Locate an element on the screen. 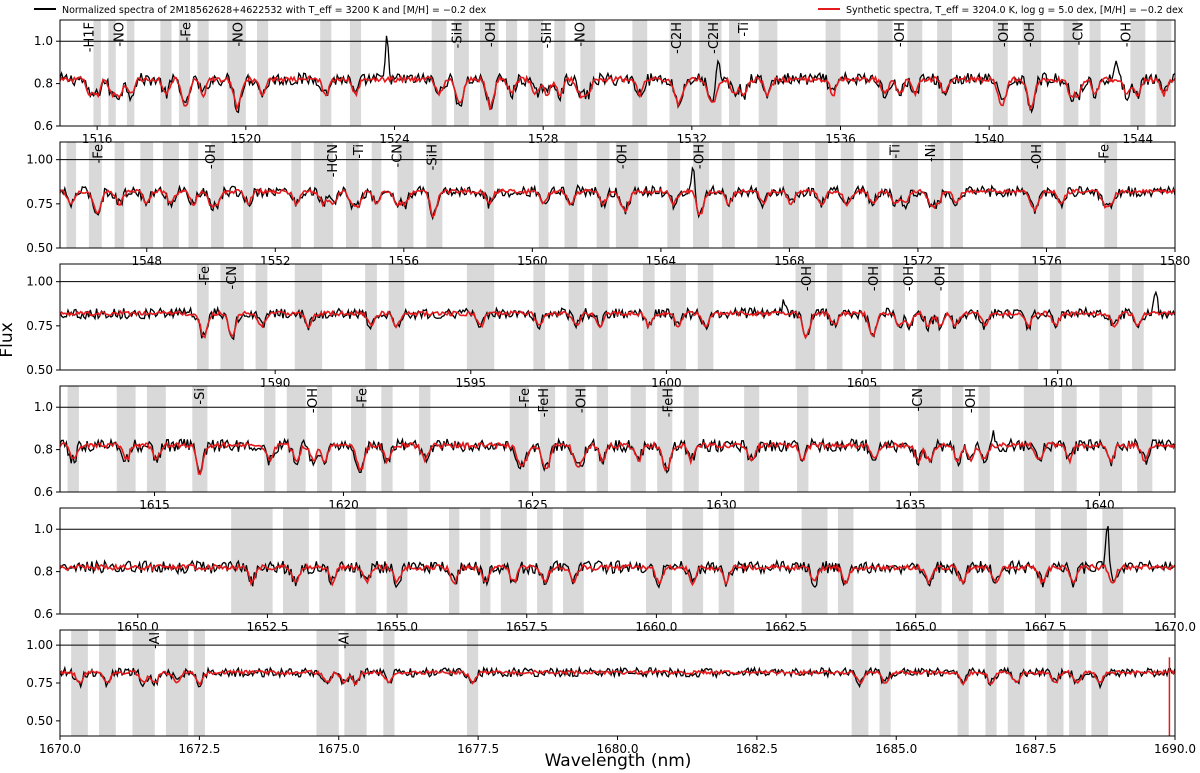 This screenshot has height=773, width=1200. y-tick-label: 0.75 is located at coordinates (39, 204).